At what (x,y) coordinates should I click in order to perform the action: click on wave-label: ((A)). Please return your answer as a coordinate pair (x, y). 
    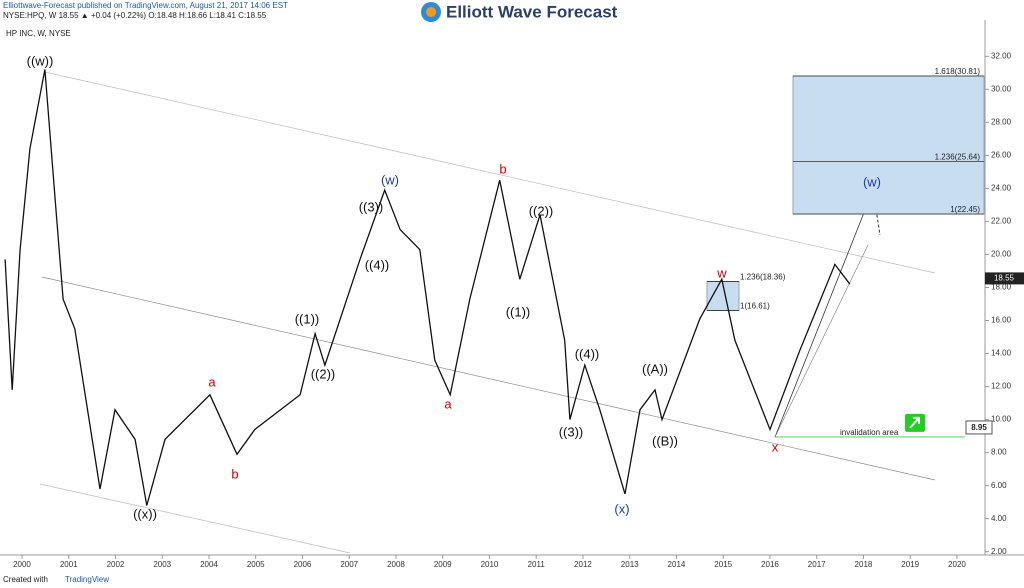
    Looking at the image, I should click on (655, 368).